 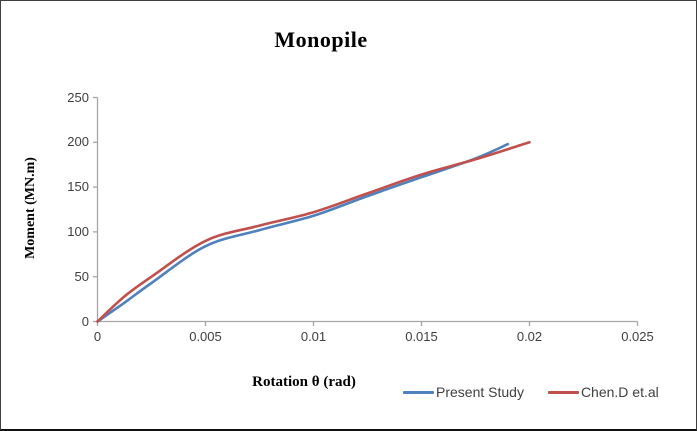 What do you see at coordinates (619, 392) in the screenshot?
I see `legend-label: Chen.D et.al` at bounding box center [619, 392].